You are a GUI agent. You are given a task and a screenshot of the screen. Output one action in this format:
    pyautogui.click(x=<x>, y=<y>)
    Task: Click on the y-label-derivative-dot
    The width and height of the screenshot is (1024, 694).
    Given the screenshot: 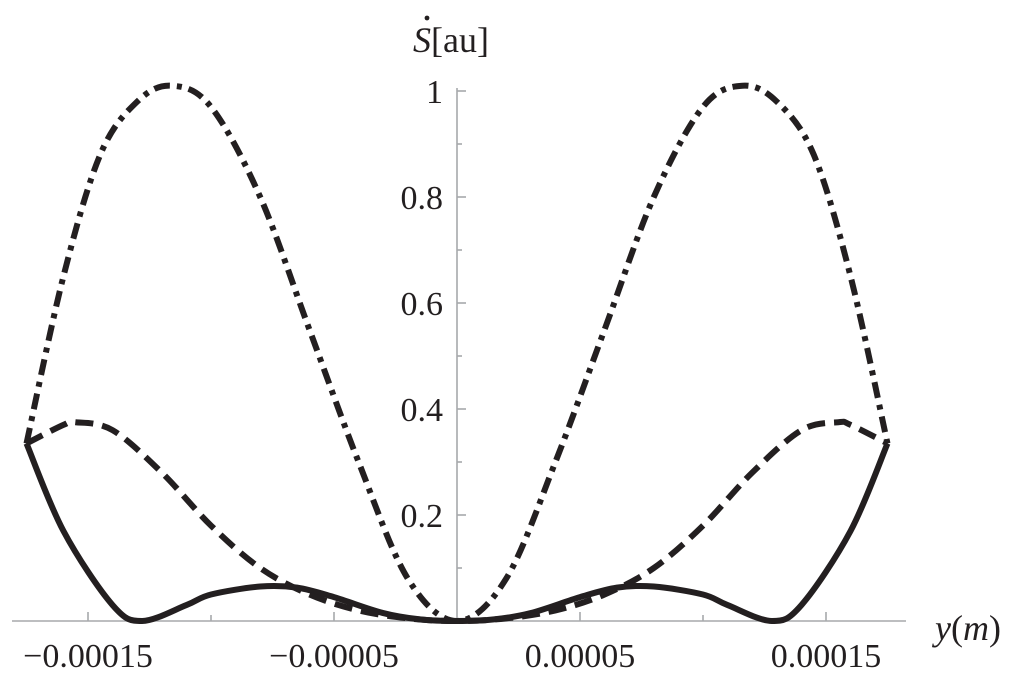 What is the action you would take?
    pyautogui.click(x=427, y=18)
    